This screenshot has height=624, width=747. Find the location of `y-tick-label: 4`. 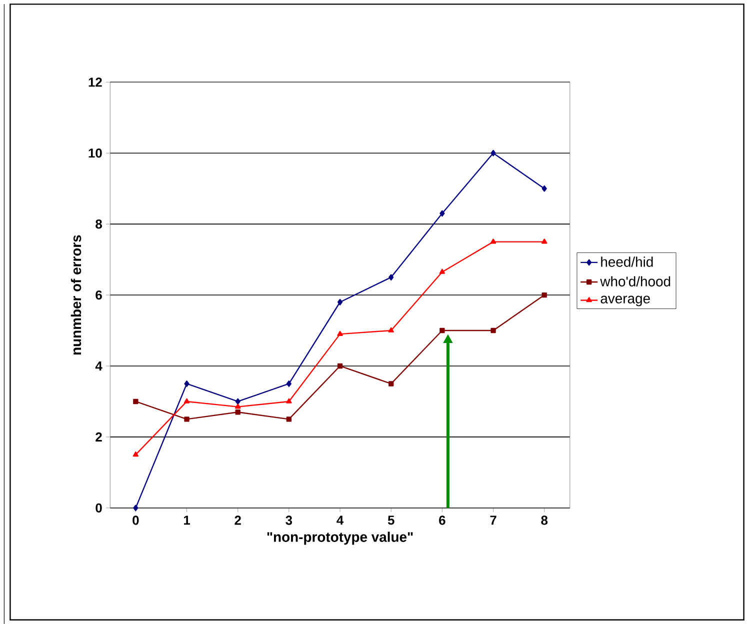

y-tick-label: 4 is located at coordinates (98, 365).